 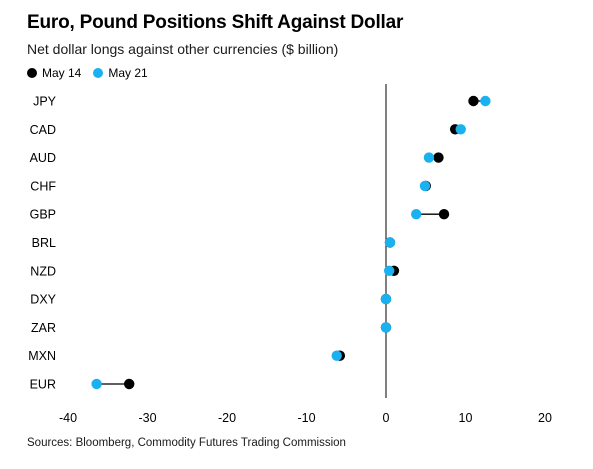 I want to click on legend-item-may14: May 14, so click(x=54, y=73).